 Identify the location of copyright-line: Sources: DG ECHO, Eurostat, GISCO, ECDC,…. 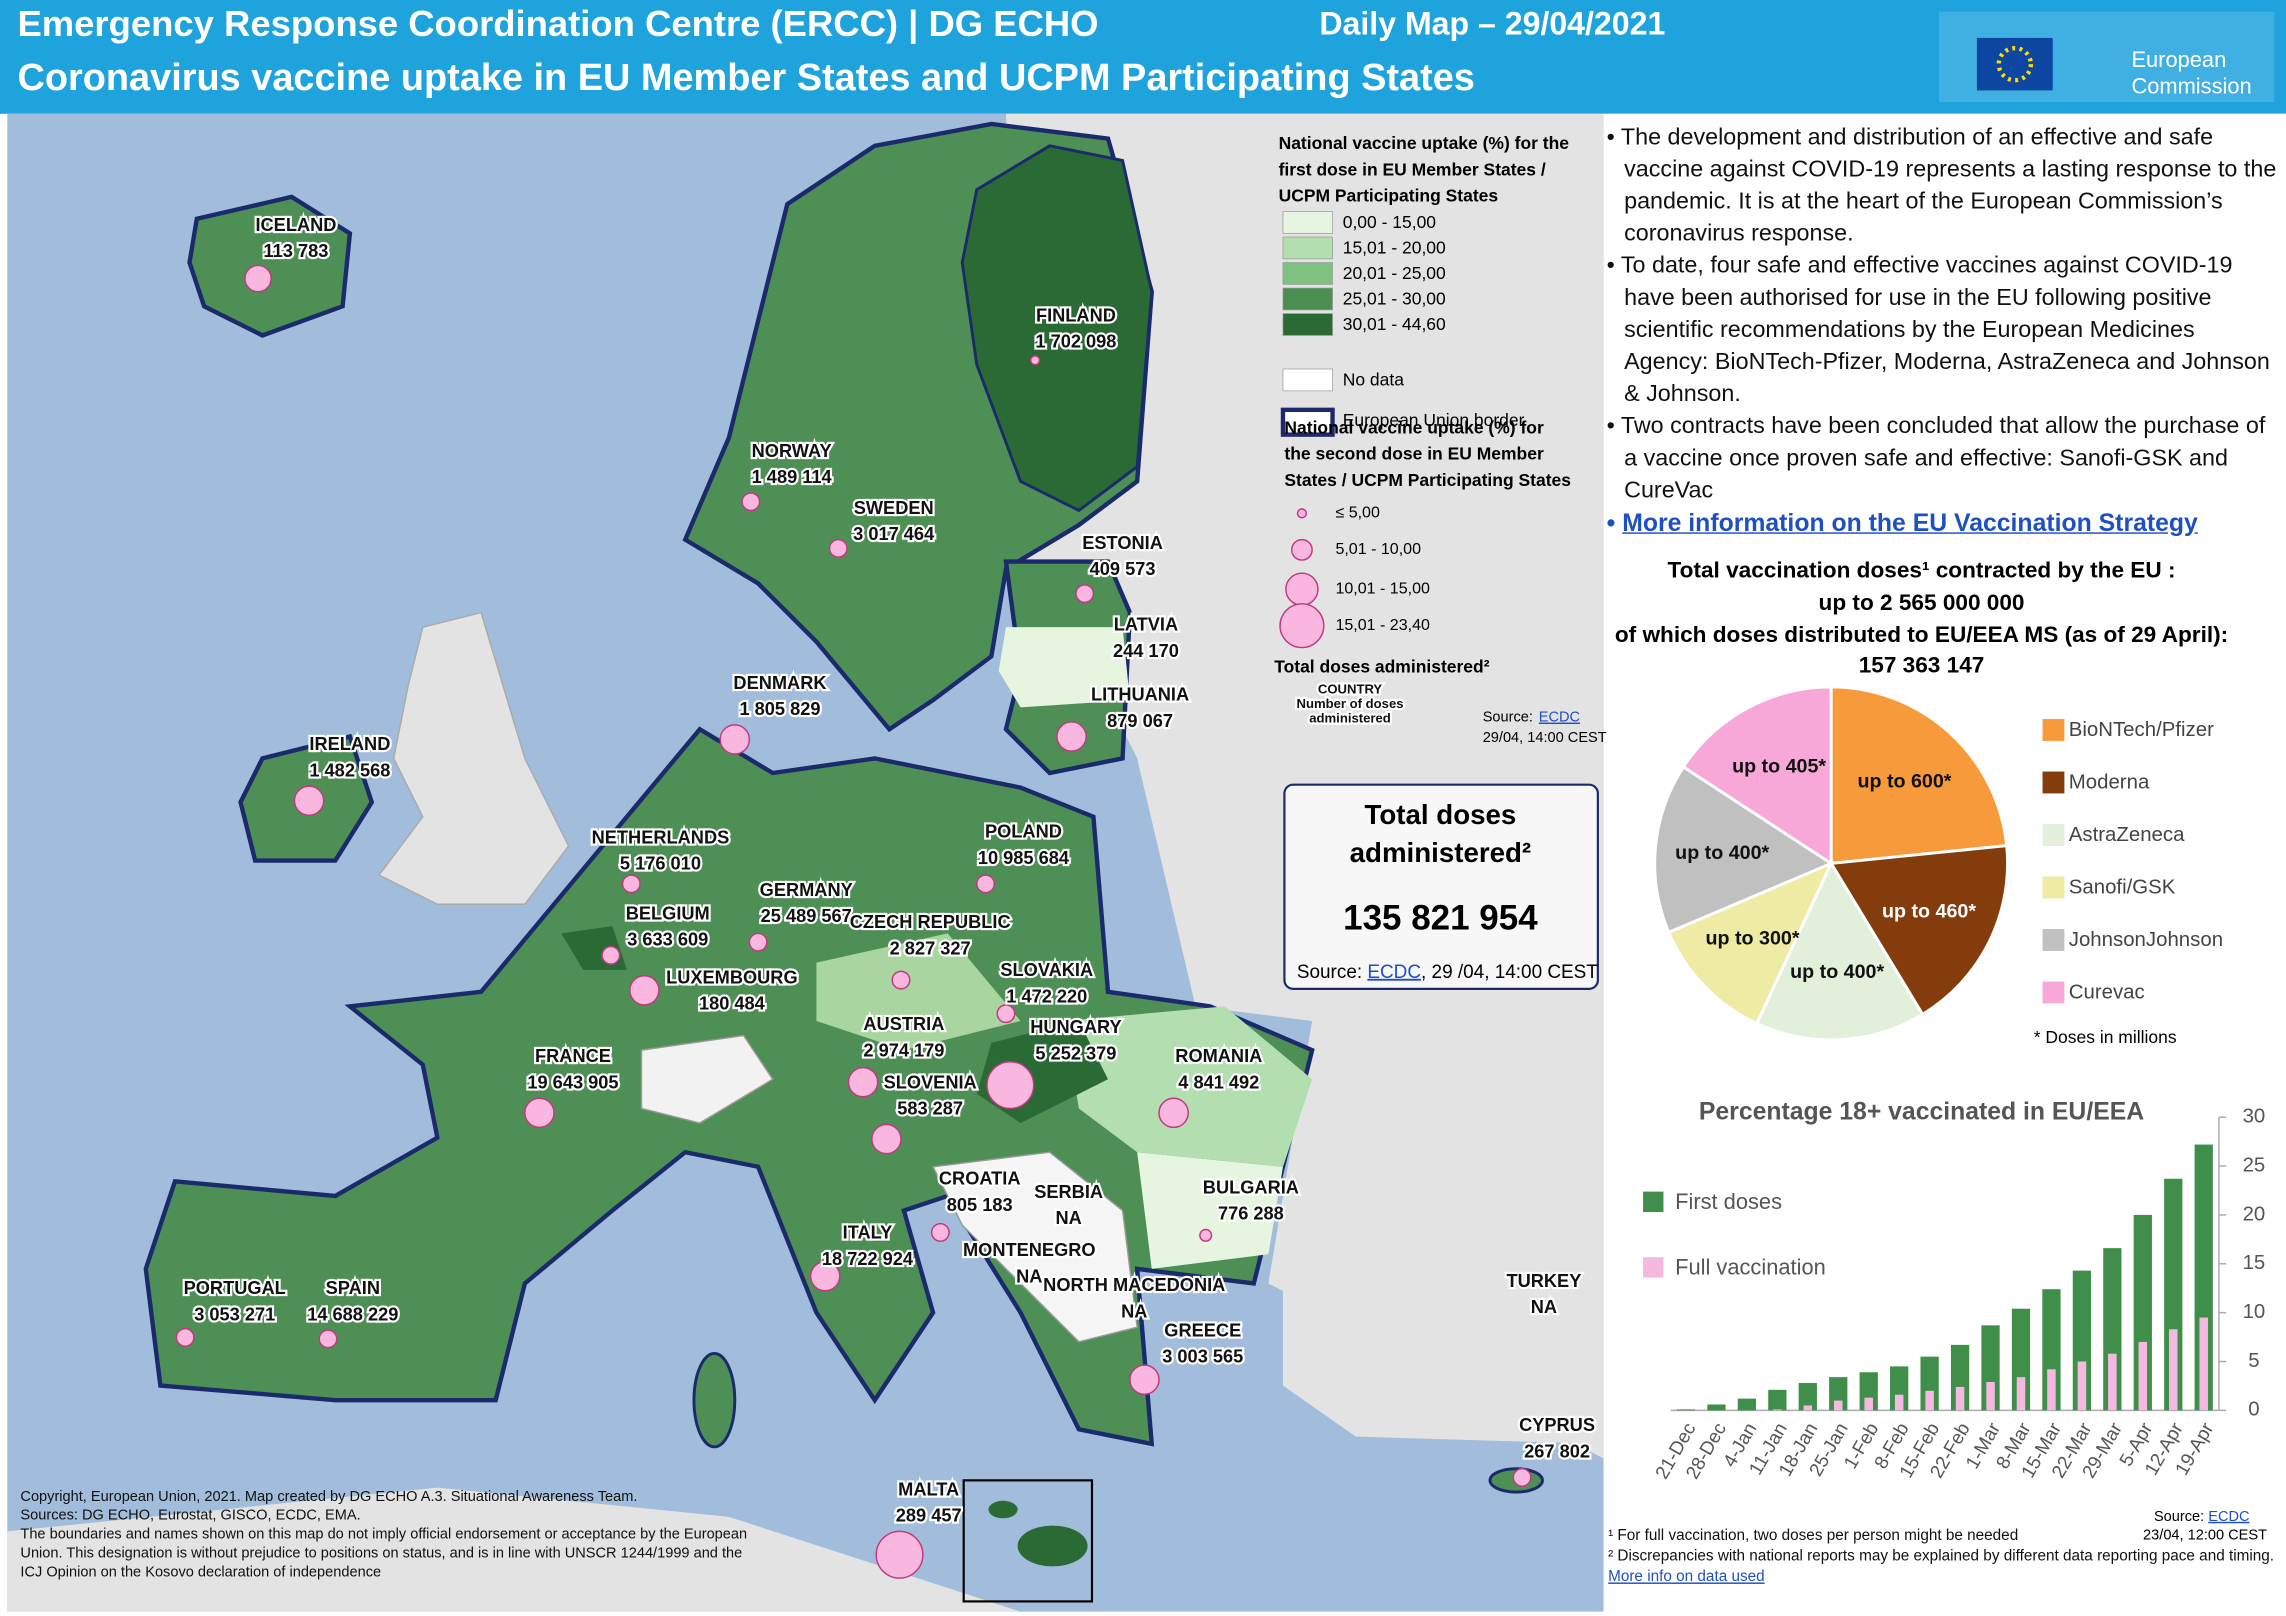
(190, 1516).